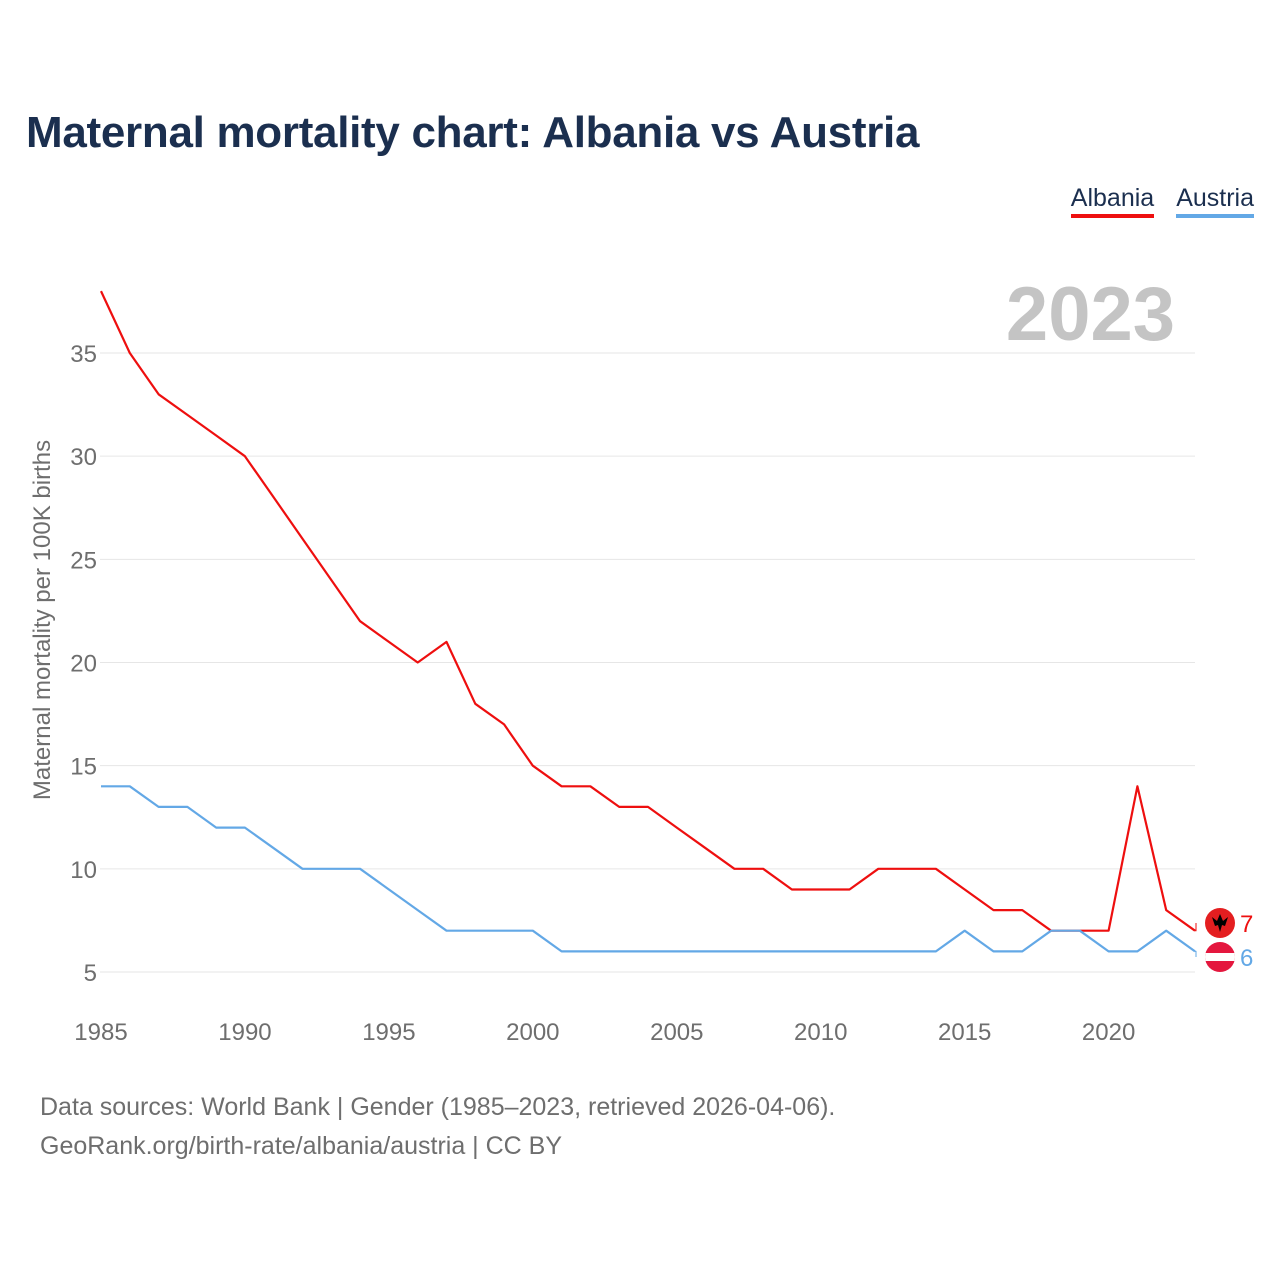 This screenshot has height=1280, width=1280. Describe the element at coordinates (1108, 1032) in the screenshot. I see `x-tick-label: 2020` at that location.